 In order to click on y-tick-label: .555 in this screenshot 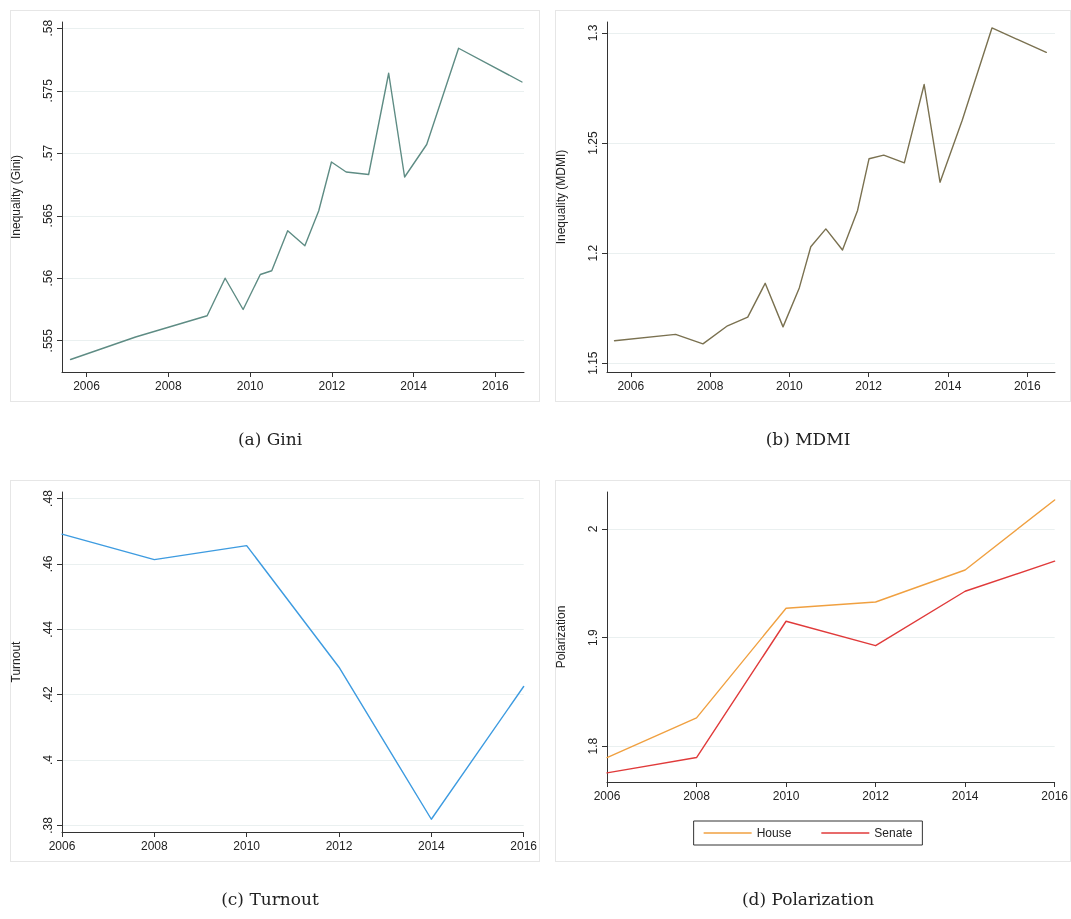, I will do `click(48, 340)`.